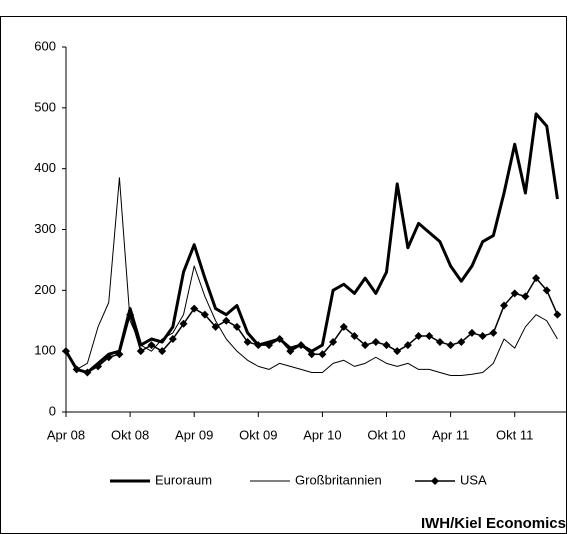  Describe the element at coordinates (338, 479) in the screenshot. I see `legend-label: Großbritannien` at that location.